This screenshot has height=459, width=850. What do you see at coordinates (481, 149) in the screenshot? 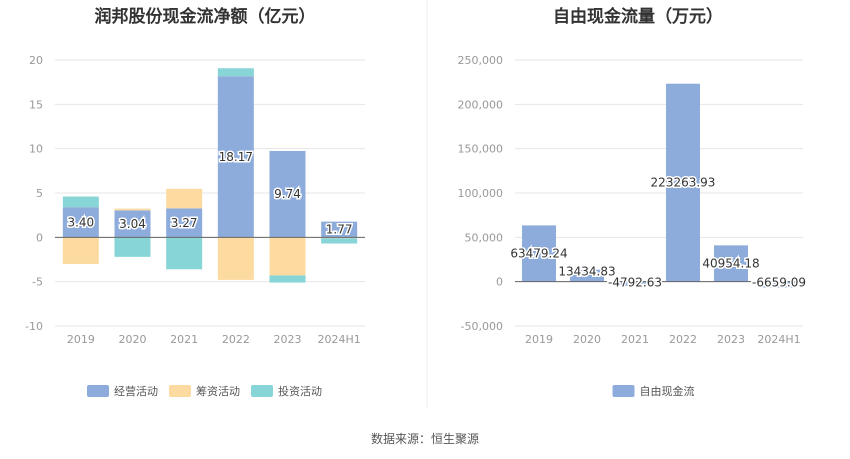
I see `right-ytick-label: 150,000` at bounding box center [481, 149].